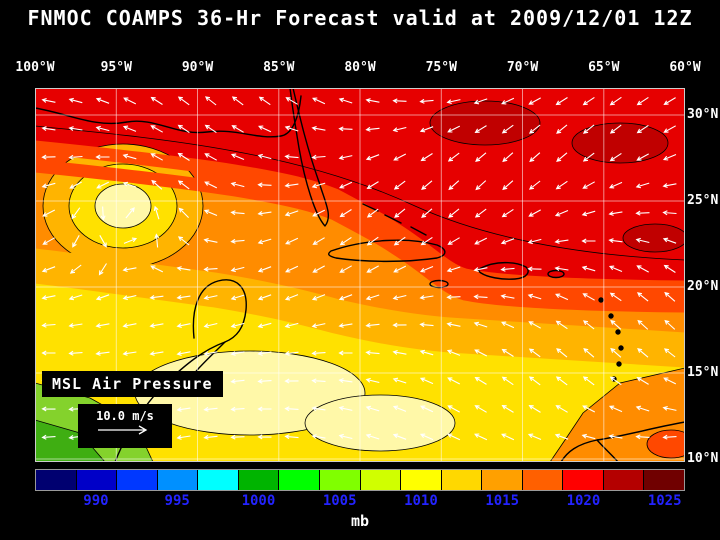 The height and width of the screenshot is (540, 720). I want to click on wind-scale-label: 10.0 m/s, so click(125, 416).